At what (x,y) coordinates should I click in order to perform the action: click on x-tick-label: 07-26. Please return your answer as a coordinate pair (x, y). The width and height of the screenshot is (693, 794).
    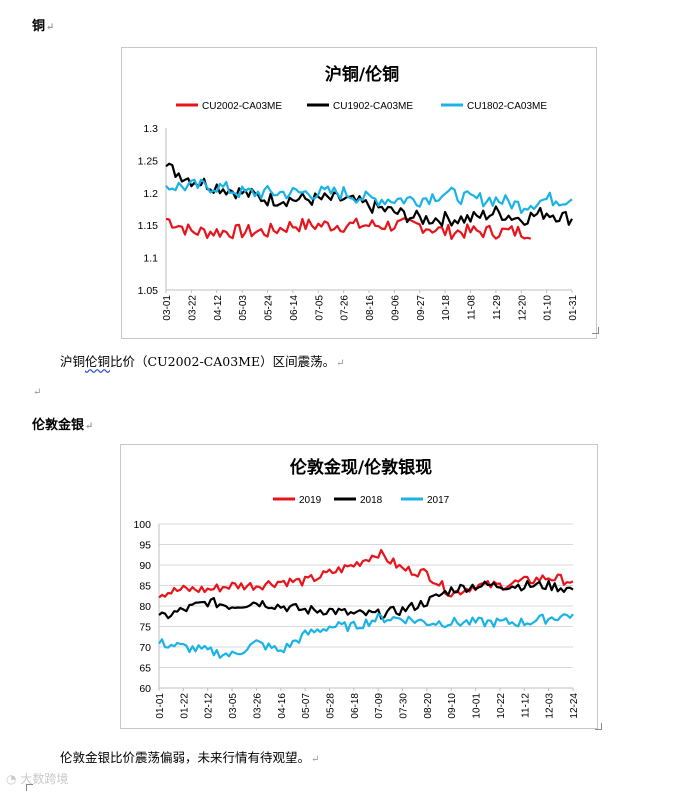
    Looking at the image, I should click on (345, 308).